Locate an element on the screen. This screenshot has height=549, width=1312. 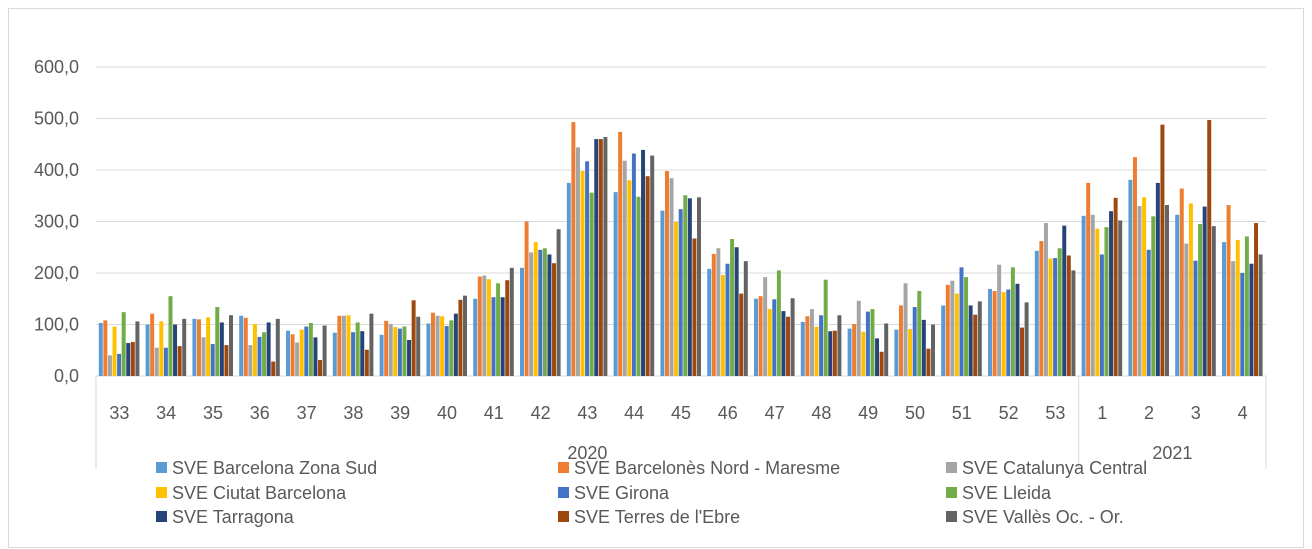
y-tick-label: 400,0 is located at coordinates (56, 170).